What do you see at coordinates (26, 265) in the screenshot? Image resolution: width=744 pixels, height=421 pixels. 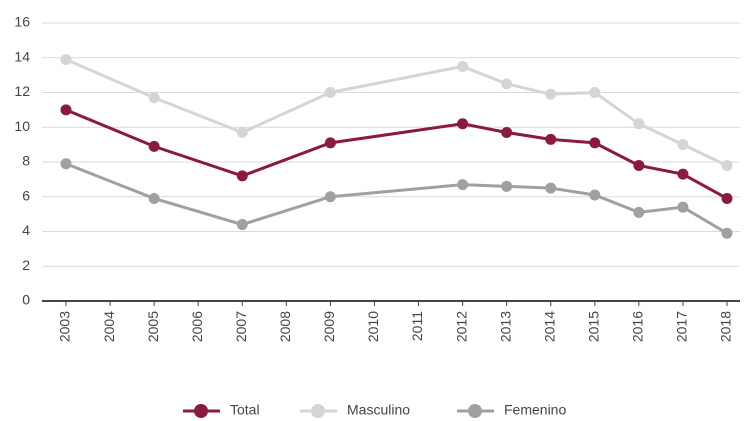 I see `y-tick-label: 2` at bounding box center [26, 265].